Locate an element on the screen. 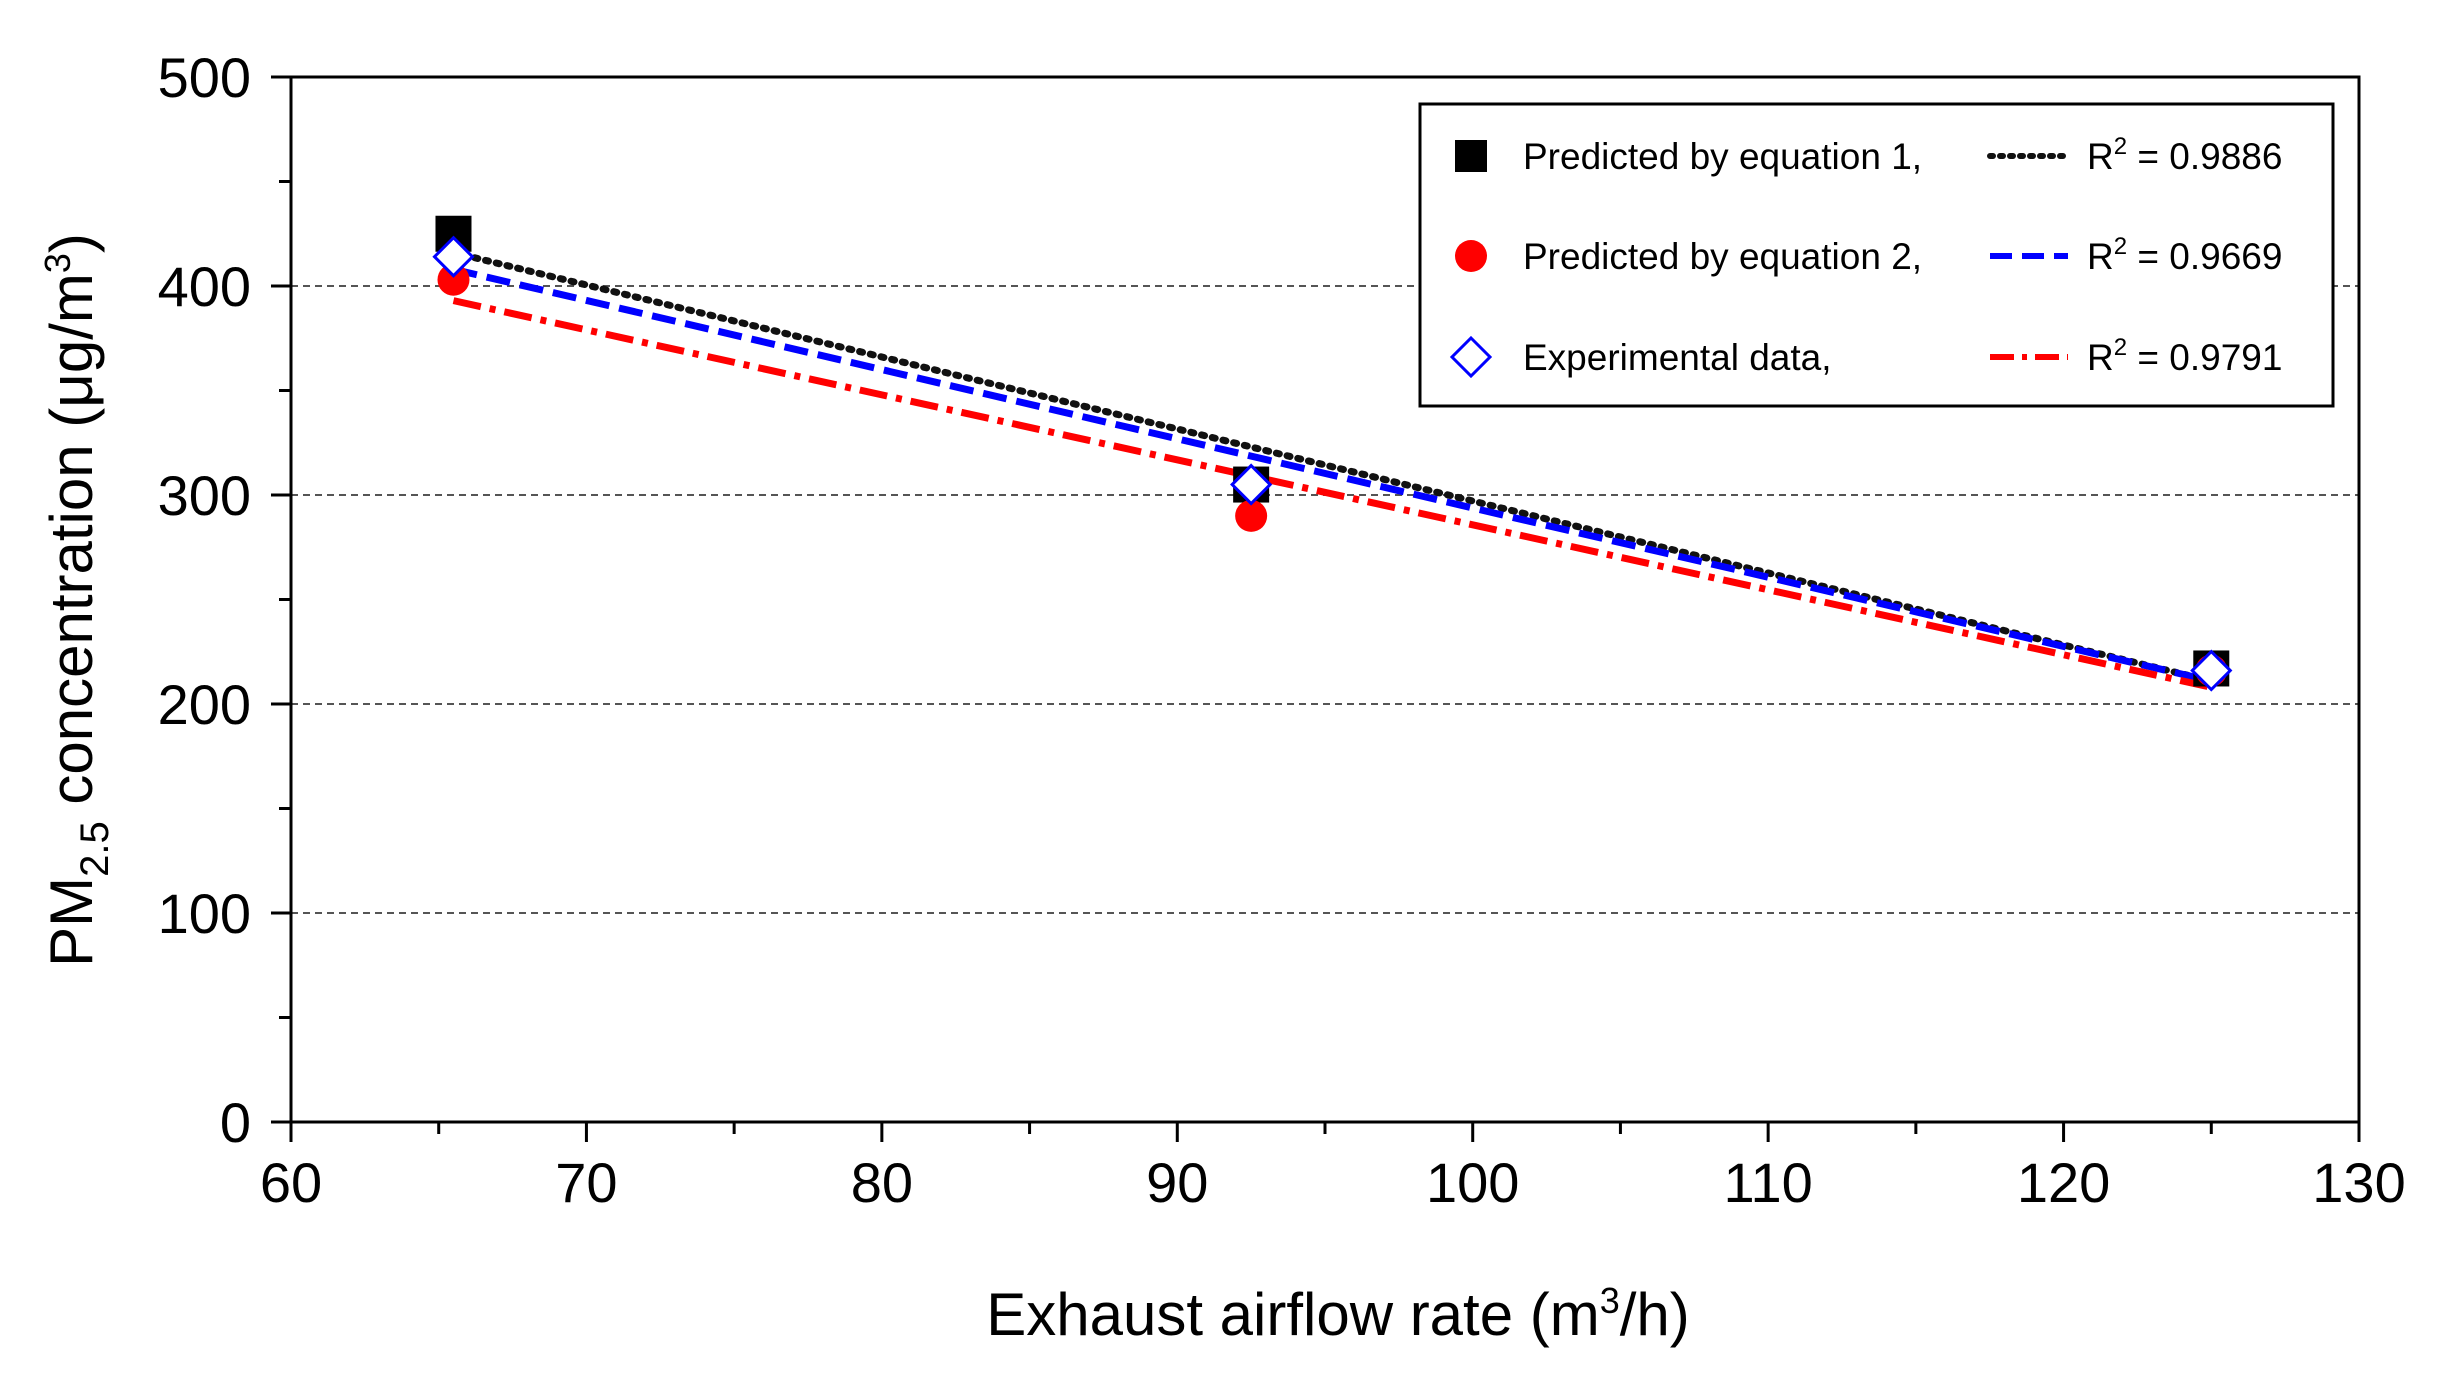  x-tick-label: 110 is located at coordinates (1768, 1182).